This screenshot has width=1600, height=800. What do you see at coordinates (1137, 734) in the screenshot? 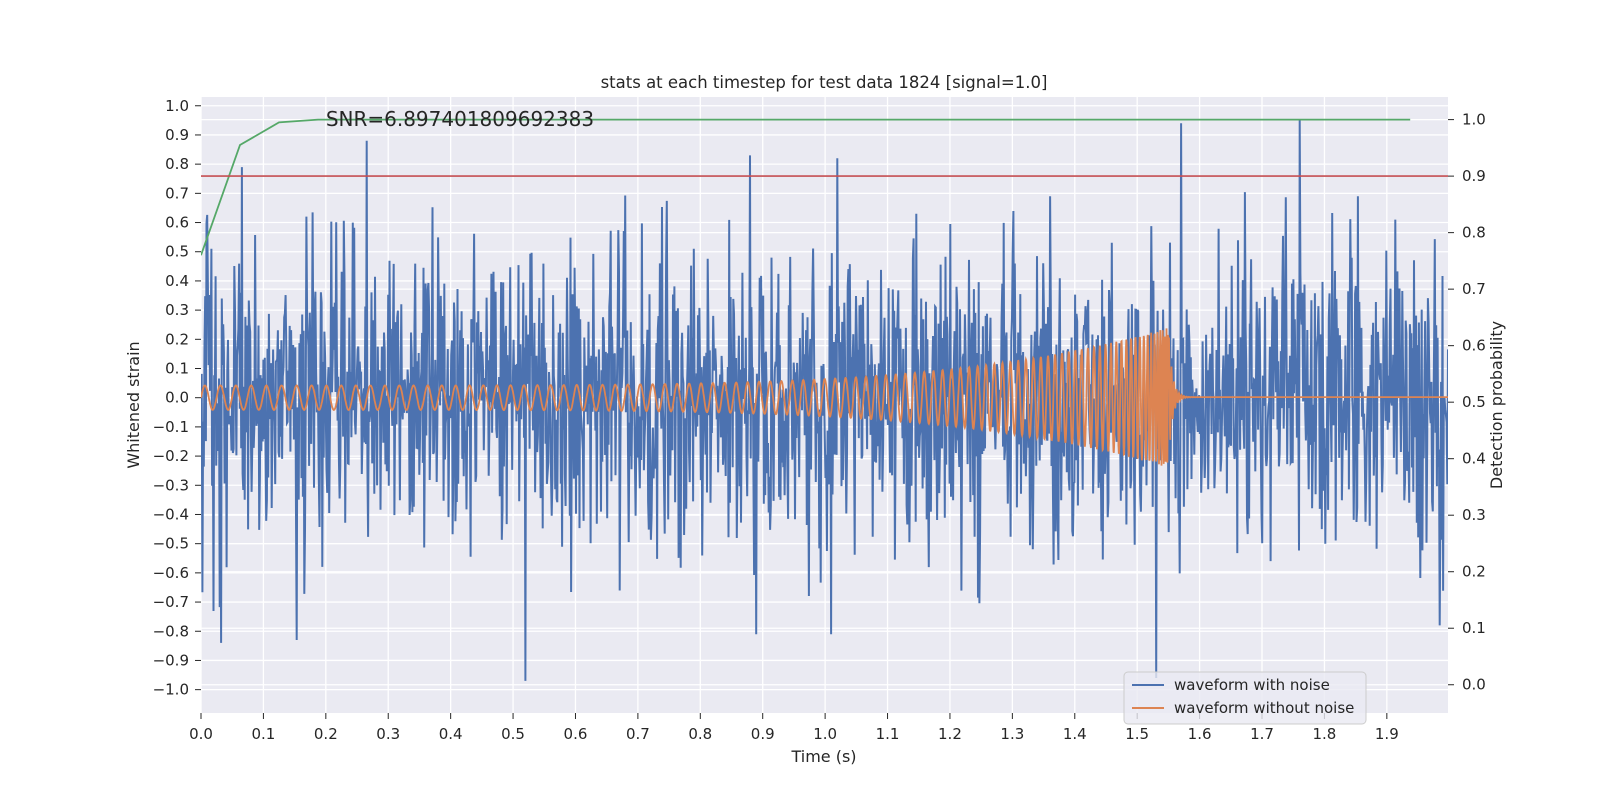
I see `x-tick-label: 1.5` at bounding box center [1137, 734].